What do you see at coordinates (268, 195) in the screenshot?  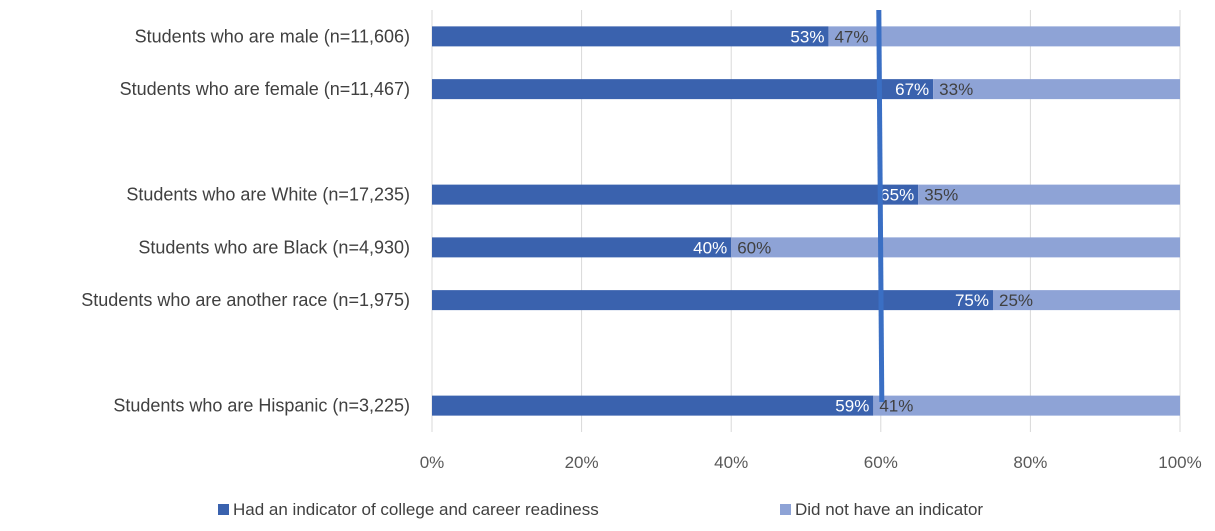 I see `category-label: Students who are White (n=17,235)` at bounding box center [268, 195].